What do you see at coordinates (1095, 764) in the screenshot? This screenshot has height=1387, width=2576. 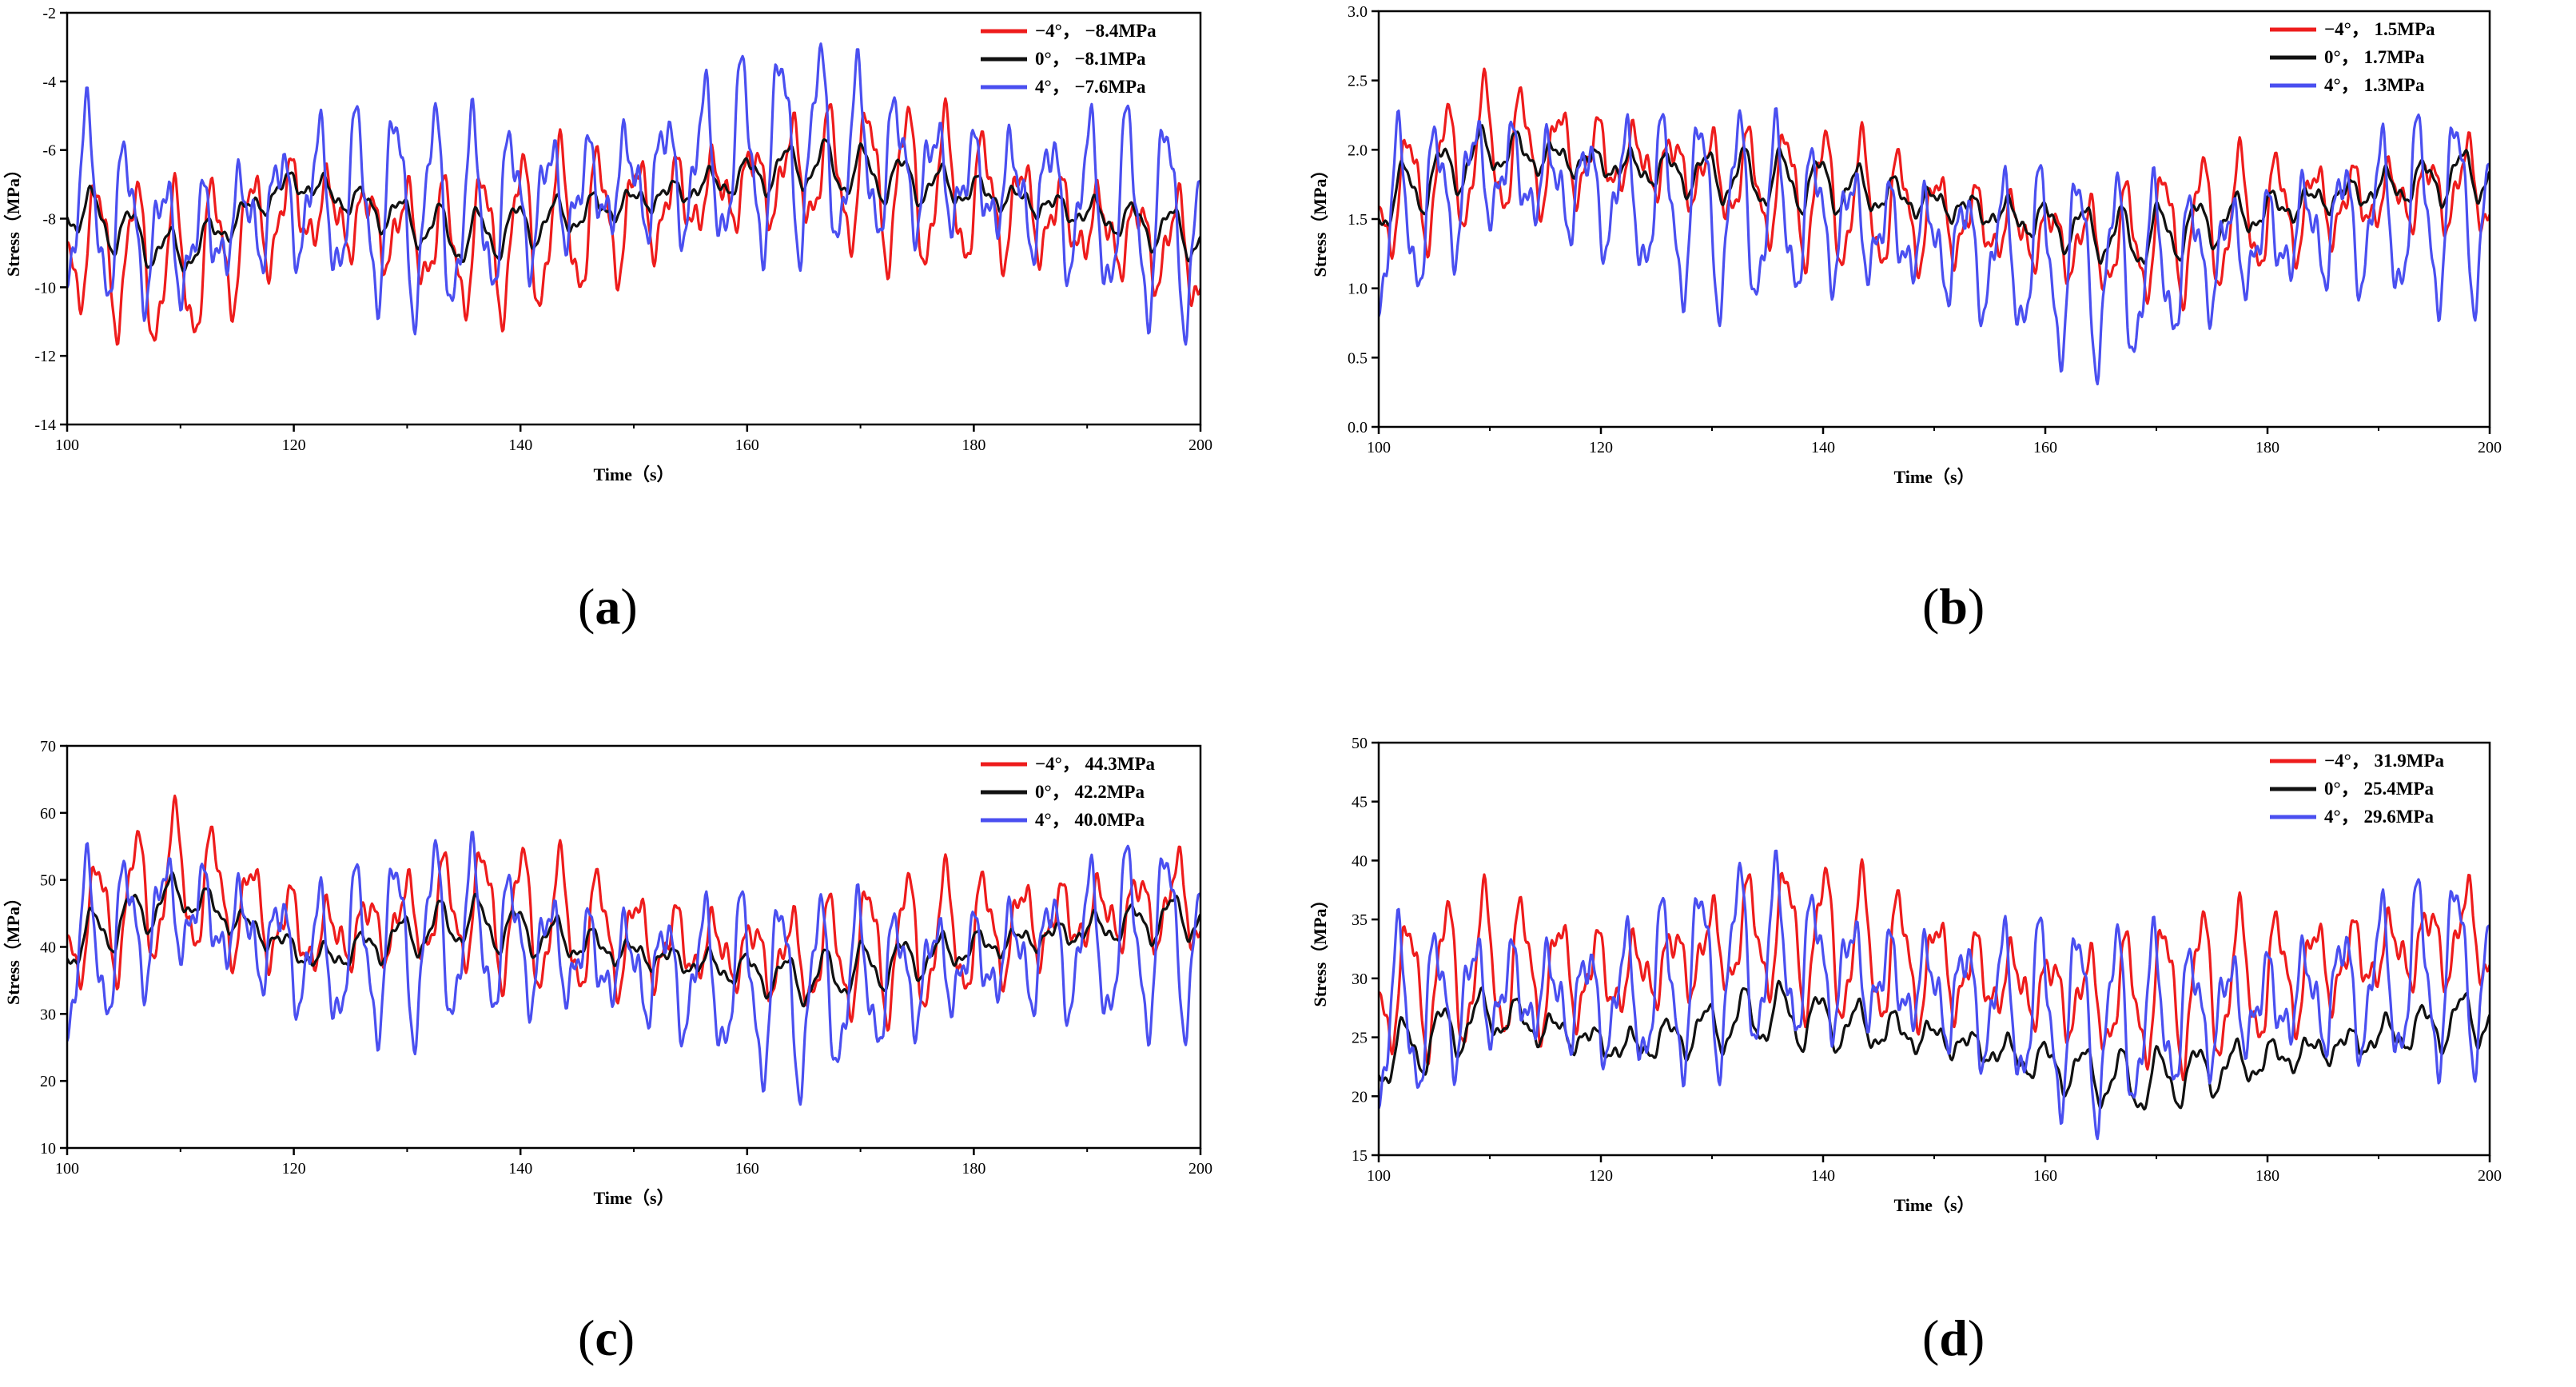 I see `chart-c-legend-label-0: −4°， 44.3MPa` at bounding box center [1095, 764].